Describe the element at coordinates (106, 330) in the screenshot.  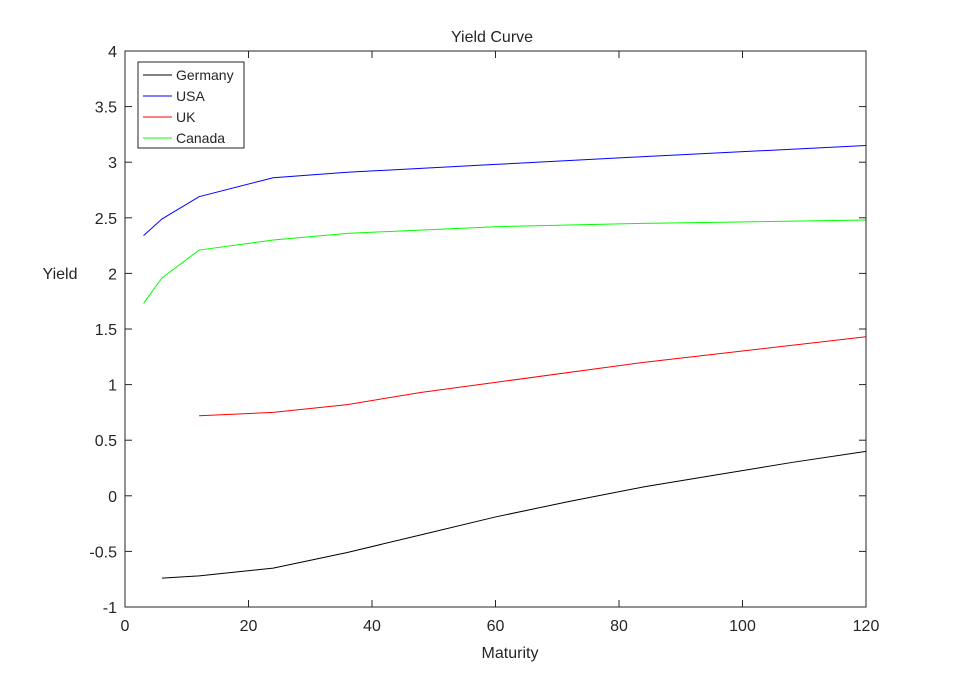
I see `y-tick-label: 1.5` at that location.